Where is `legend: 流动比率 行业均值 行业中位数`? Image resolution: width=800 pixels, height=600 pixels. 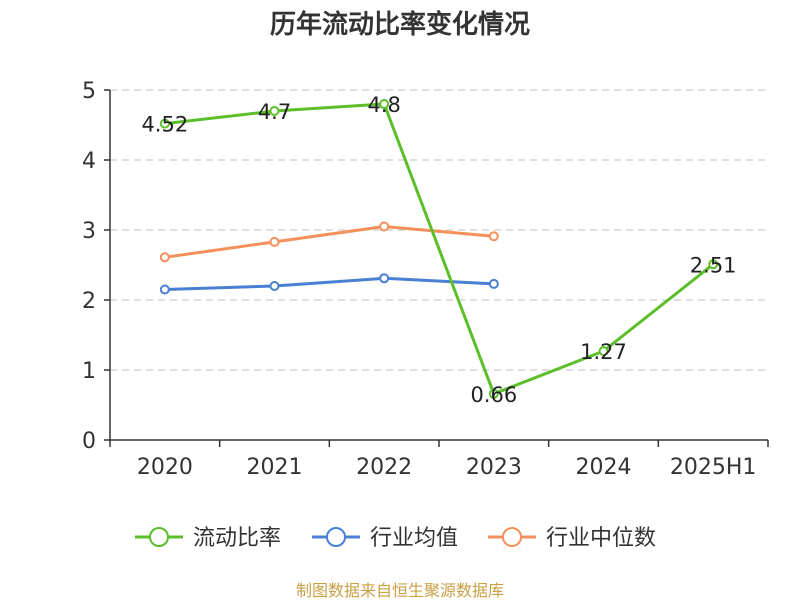 legend: 流动比率 行业均值 行业中位数 is located at coordinates (395, 538).